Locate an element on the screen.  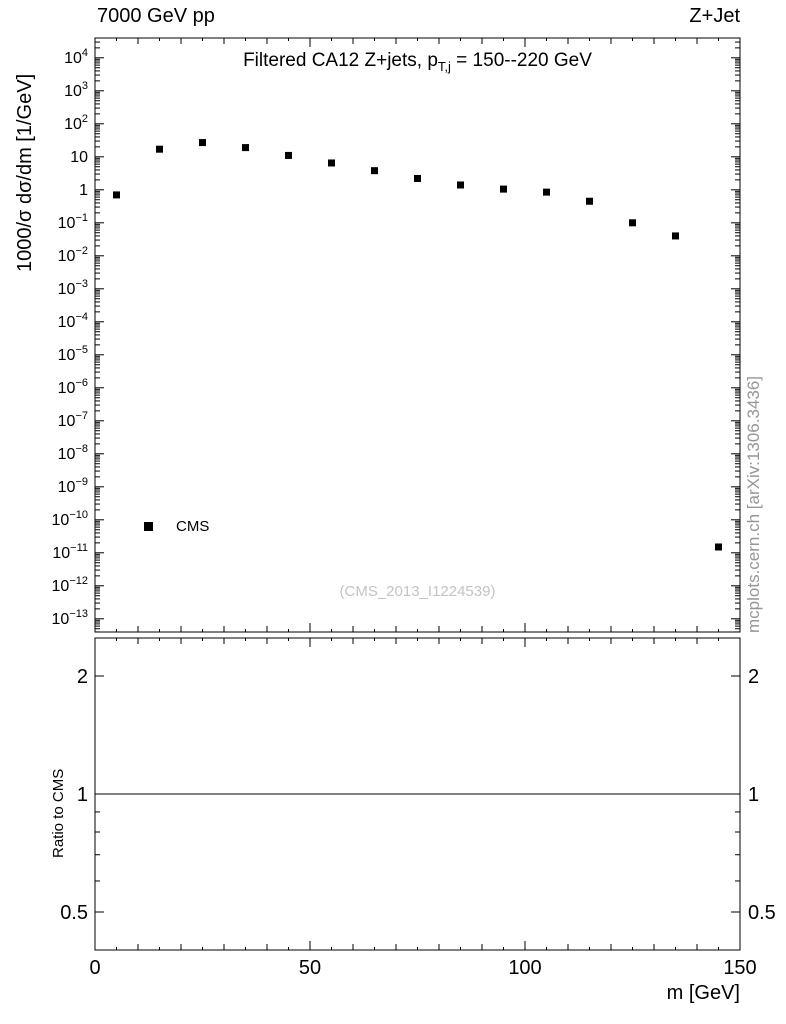
plot-title-subscript: T,j is located at coordinates (444, 66).